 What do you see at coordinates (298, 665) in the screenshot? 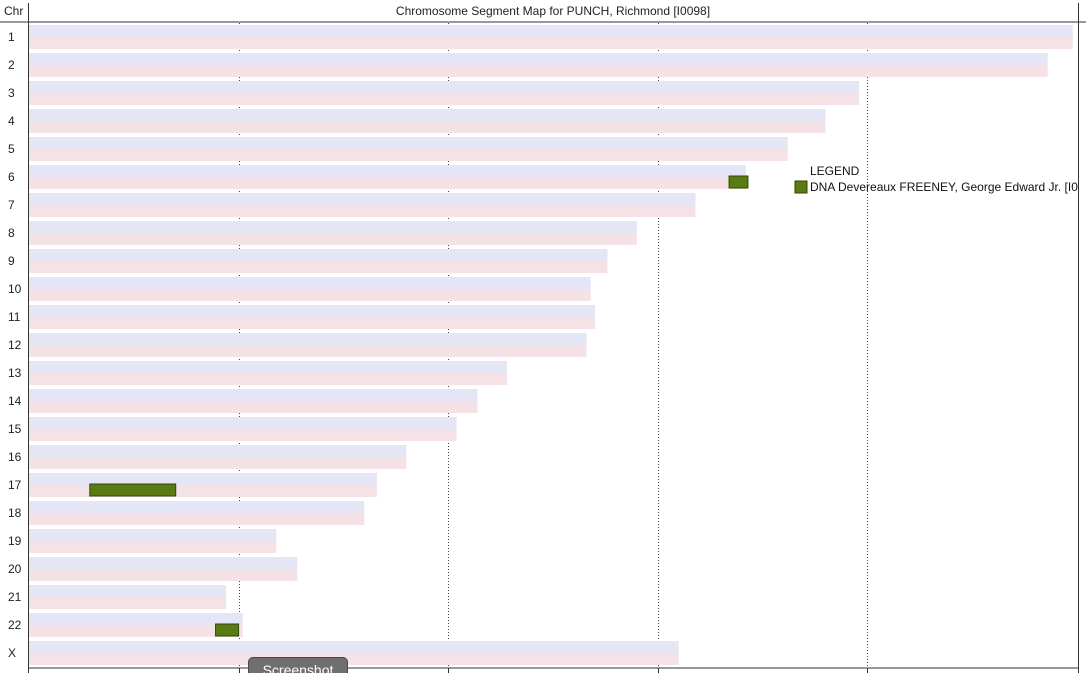
I see `screenshot-button: Screenshot` at bounding box center [298, 665].